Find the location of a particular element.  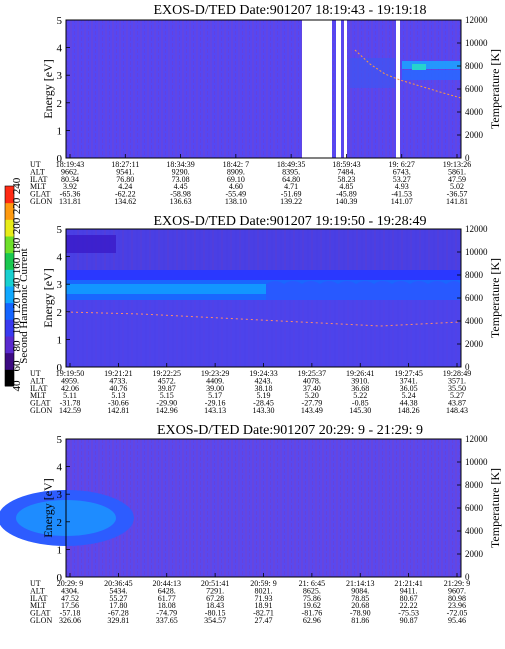

x-tick-label: 18:59:43 is located at coordinates (346, 164).